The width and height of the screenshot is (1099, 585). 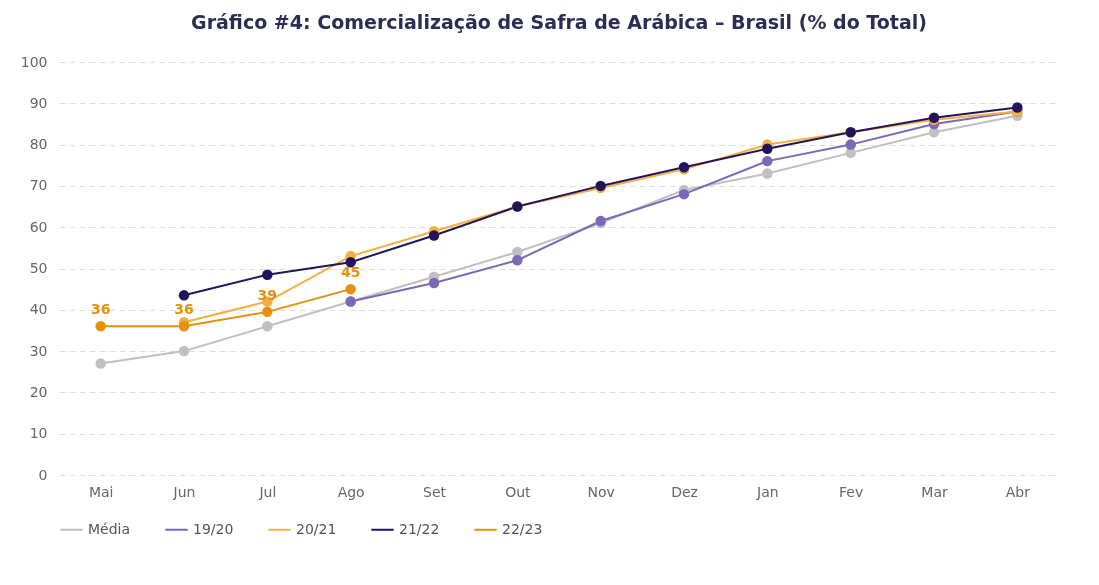 What do you see at coordinates (43, 474) in the screenshot?
I see `y-tick-label: 0` at bounding box center [43, 474].